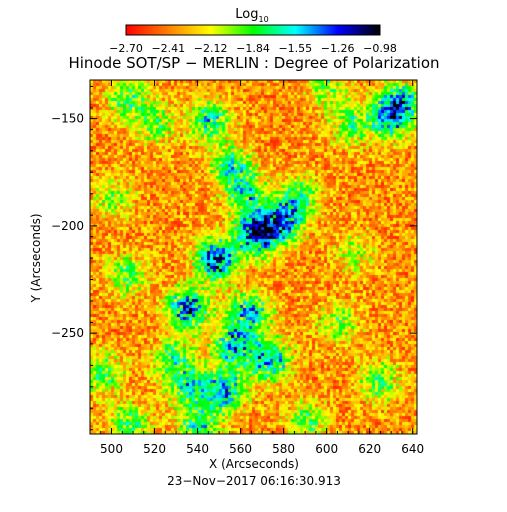 This screenshot has width=507, height=512. Describe the element at coordinates (168, 48) in the screenshot. I see `colorbar-tick-label: −2.41` at that location.